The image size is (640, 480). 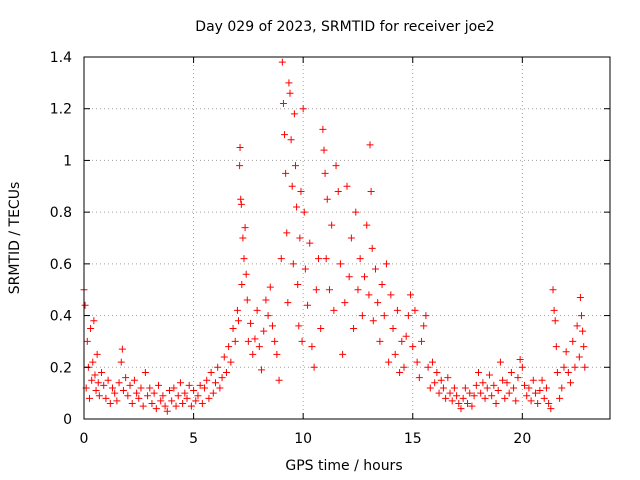 What do you see at coordinates (343, 466) in the screenshot?
I see `x-axis-label: GPS time / hours` at bounding box center [343, 466].